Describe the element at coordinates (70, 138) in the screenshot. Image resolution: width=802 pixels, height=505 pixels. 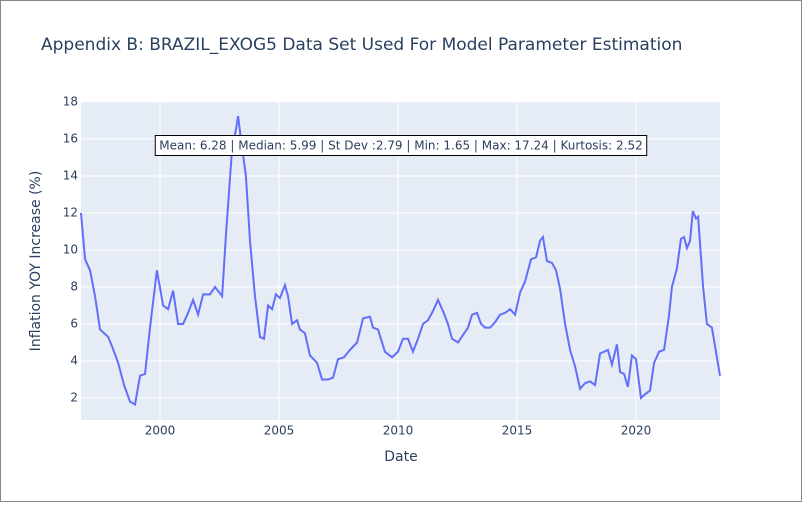
I see `y-tick-label: 16` at that location.